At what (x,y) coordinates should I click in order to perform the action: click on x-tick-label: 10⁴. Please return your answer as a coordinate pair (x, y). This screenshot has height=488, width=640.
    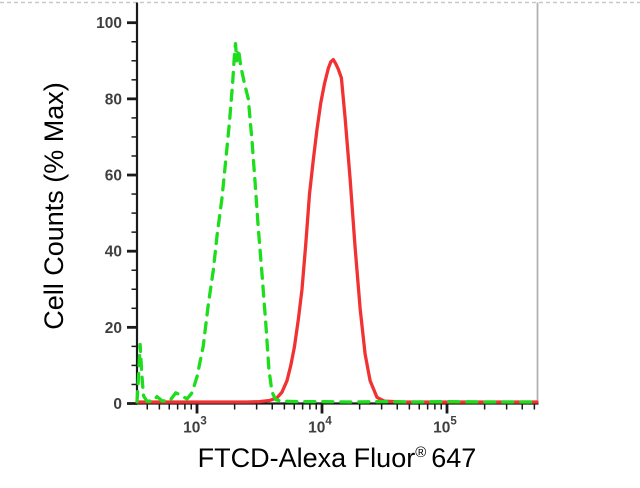
    Looking at the image, I should click on (320, 426).